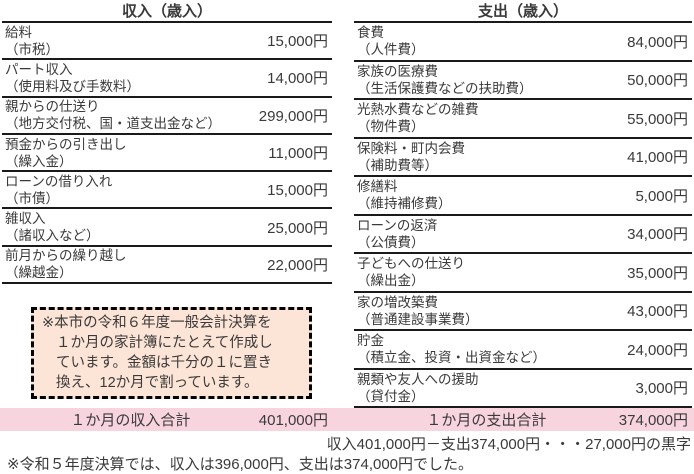  Describe the element at coordinates (52, 107) in the screenshot. I see `row-label-main: 親からの仕送り` at that location.